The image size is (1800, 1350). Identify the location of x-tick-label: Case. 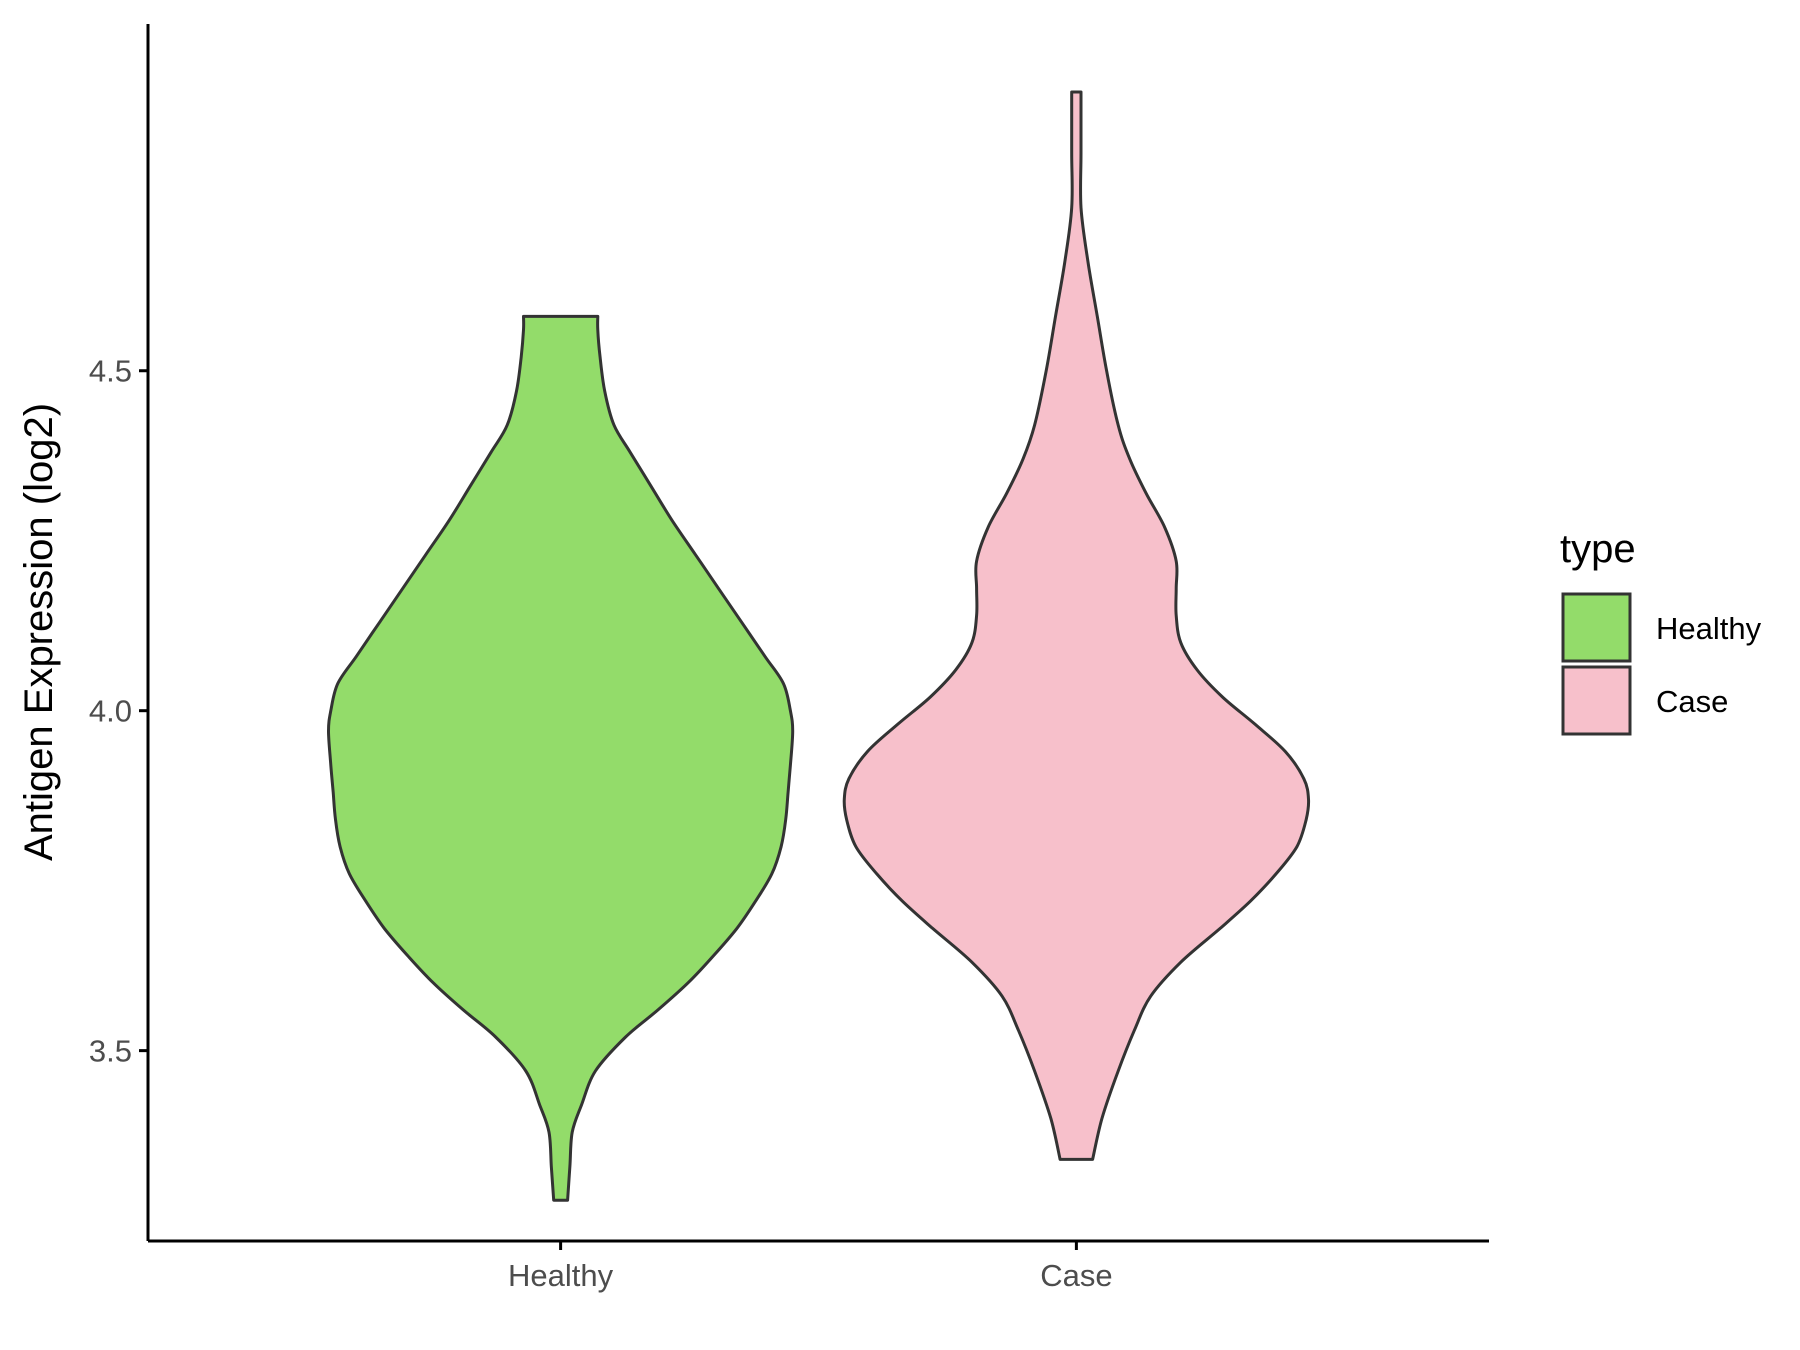
(1076, 1275).